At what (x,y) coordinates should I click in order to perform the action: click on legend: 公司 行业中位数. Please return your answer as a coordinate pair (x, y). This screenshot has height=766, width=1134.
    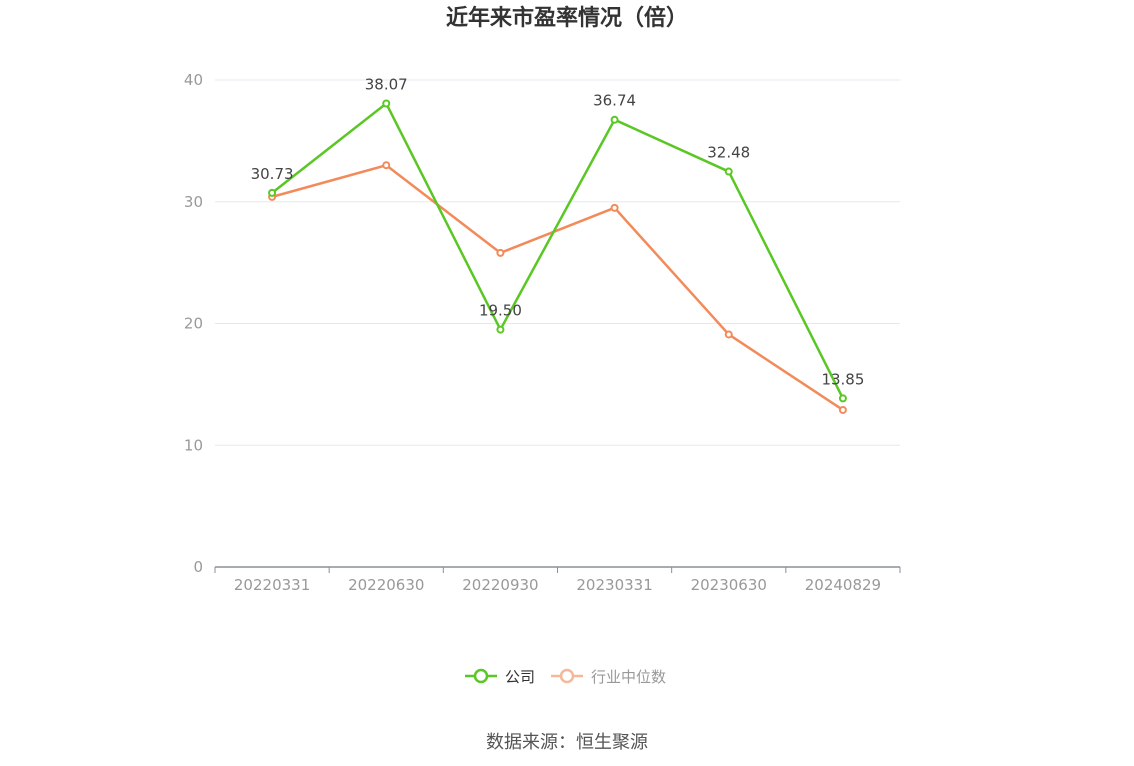
    Looking at the image, I should click on (565, 677).